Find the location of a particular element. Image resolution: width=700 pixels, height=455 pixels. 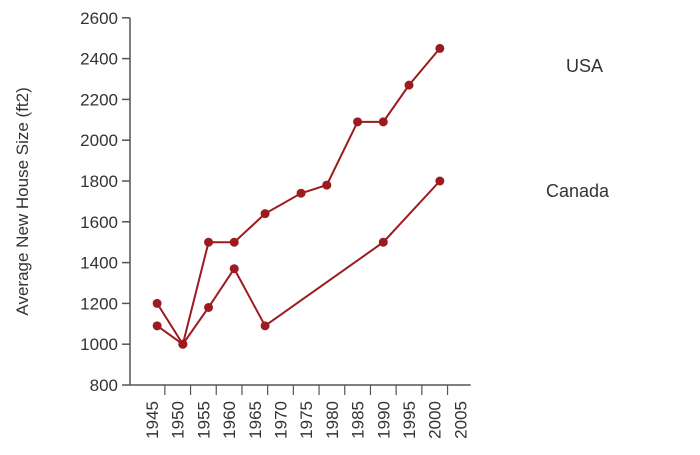

y-tick-label: 800 is located at coordinates (104, 385).